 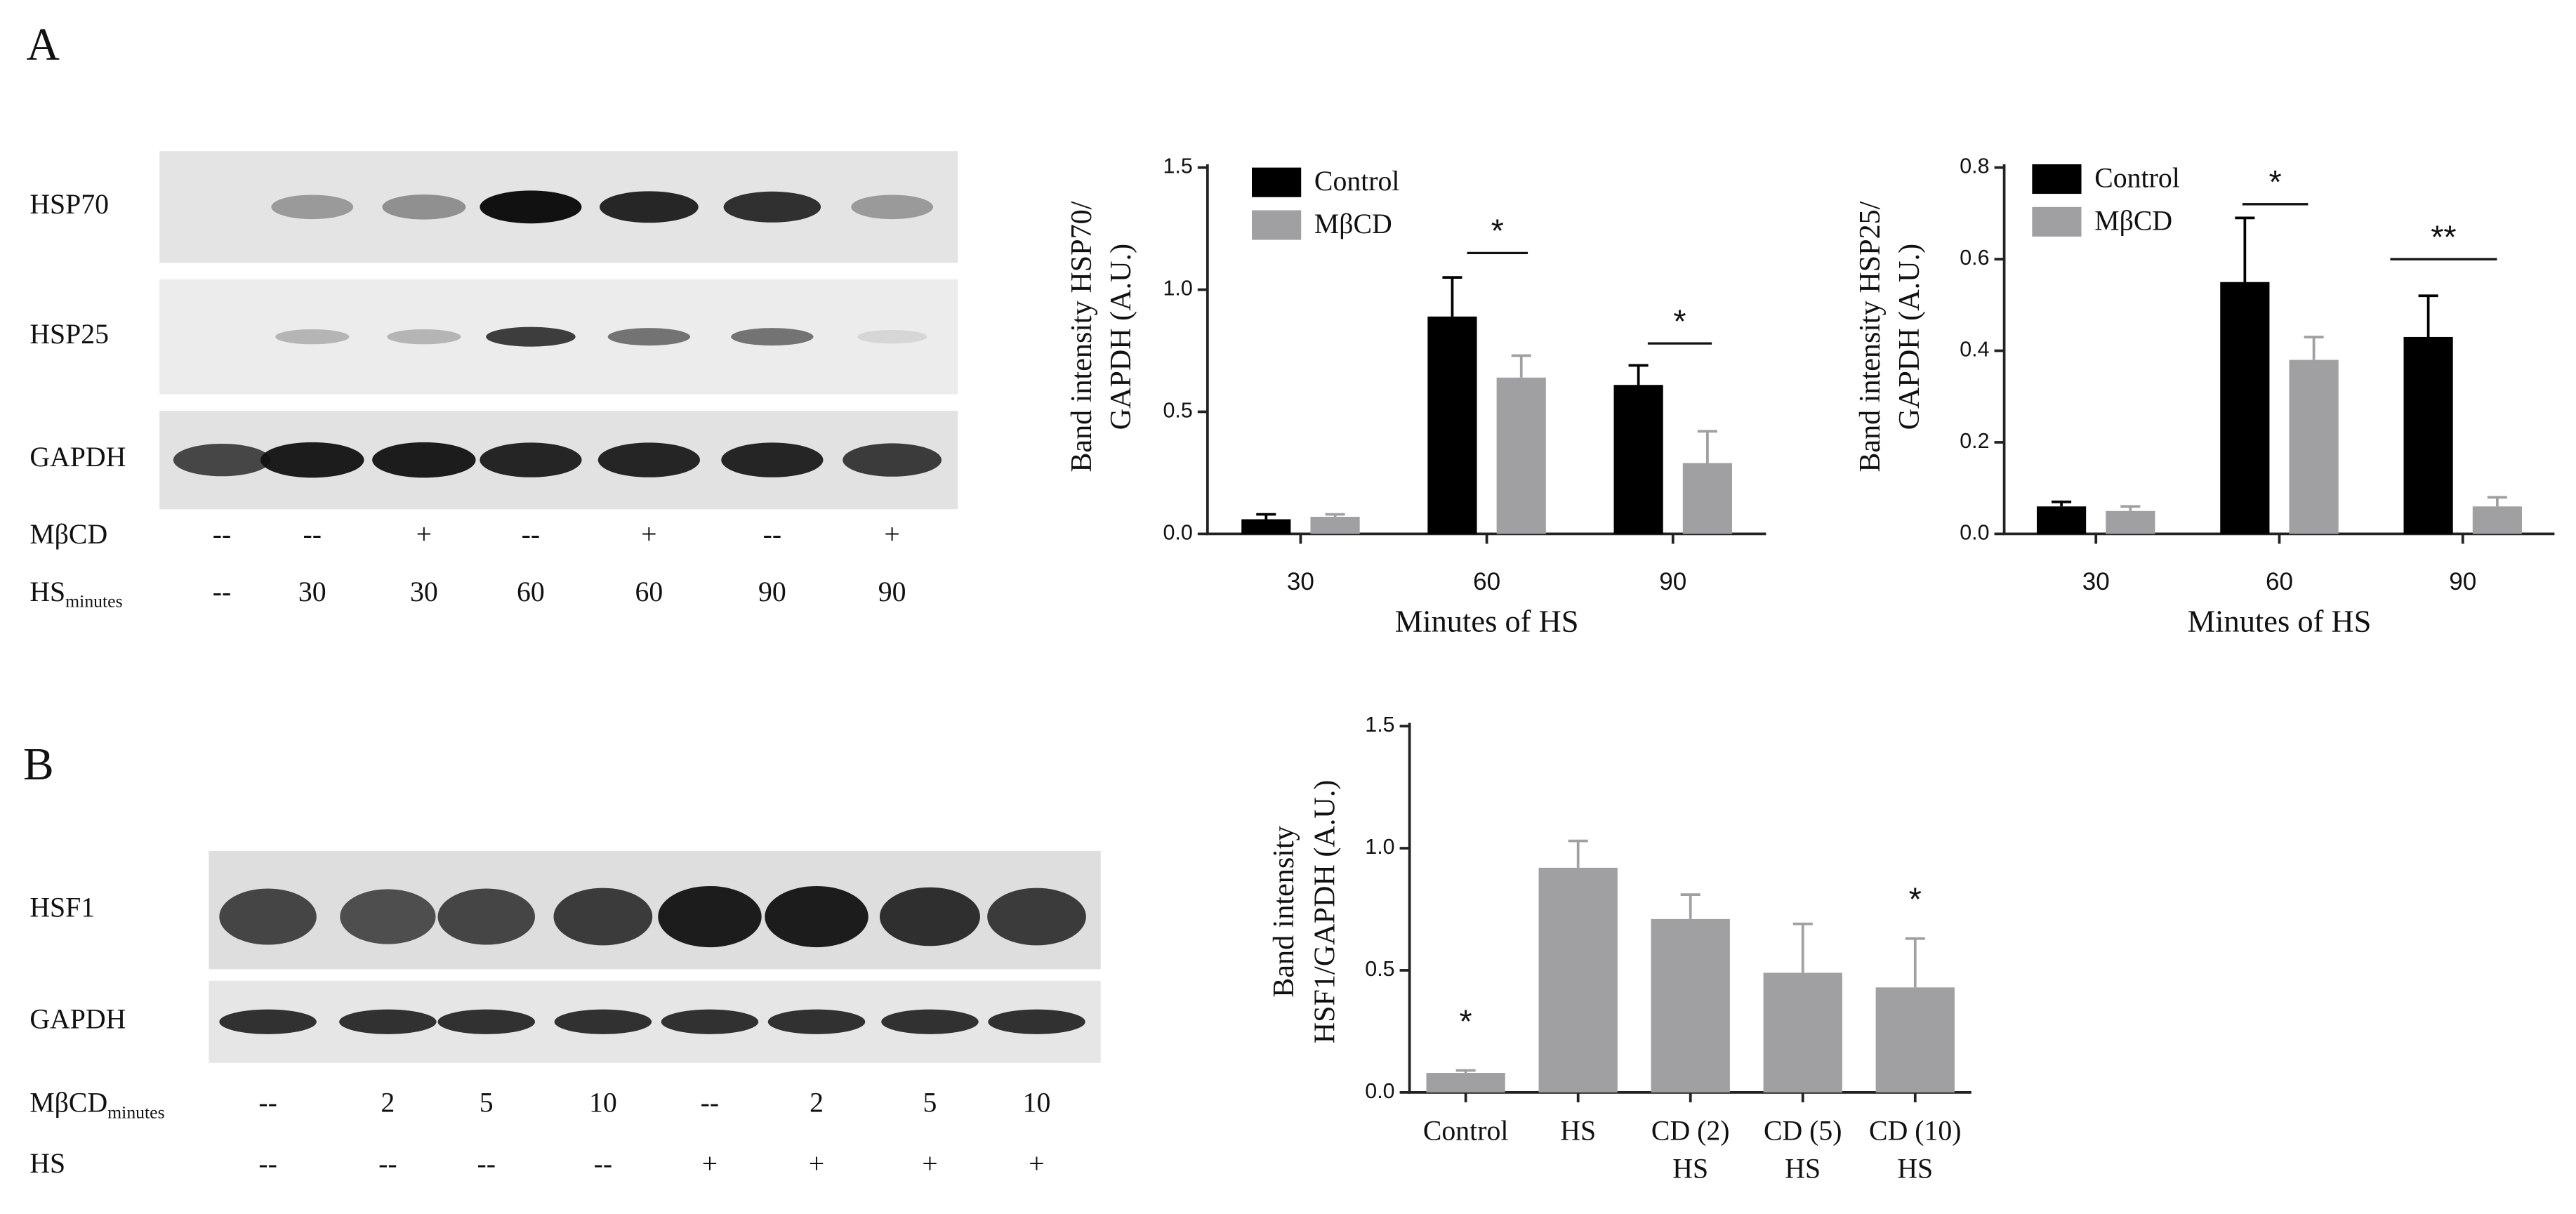 I want to click on y-axis-label: HSF1/GAPDH (A.U.), so click(x=1324, y=912).